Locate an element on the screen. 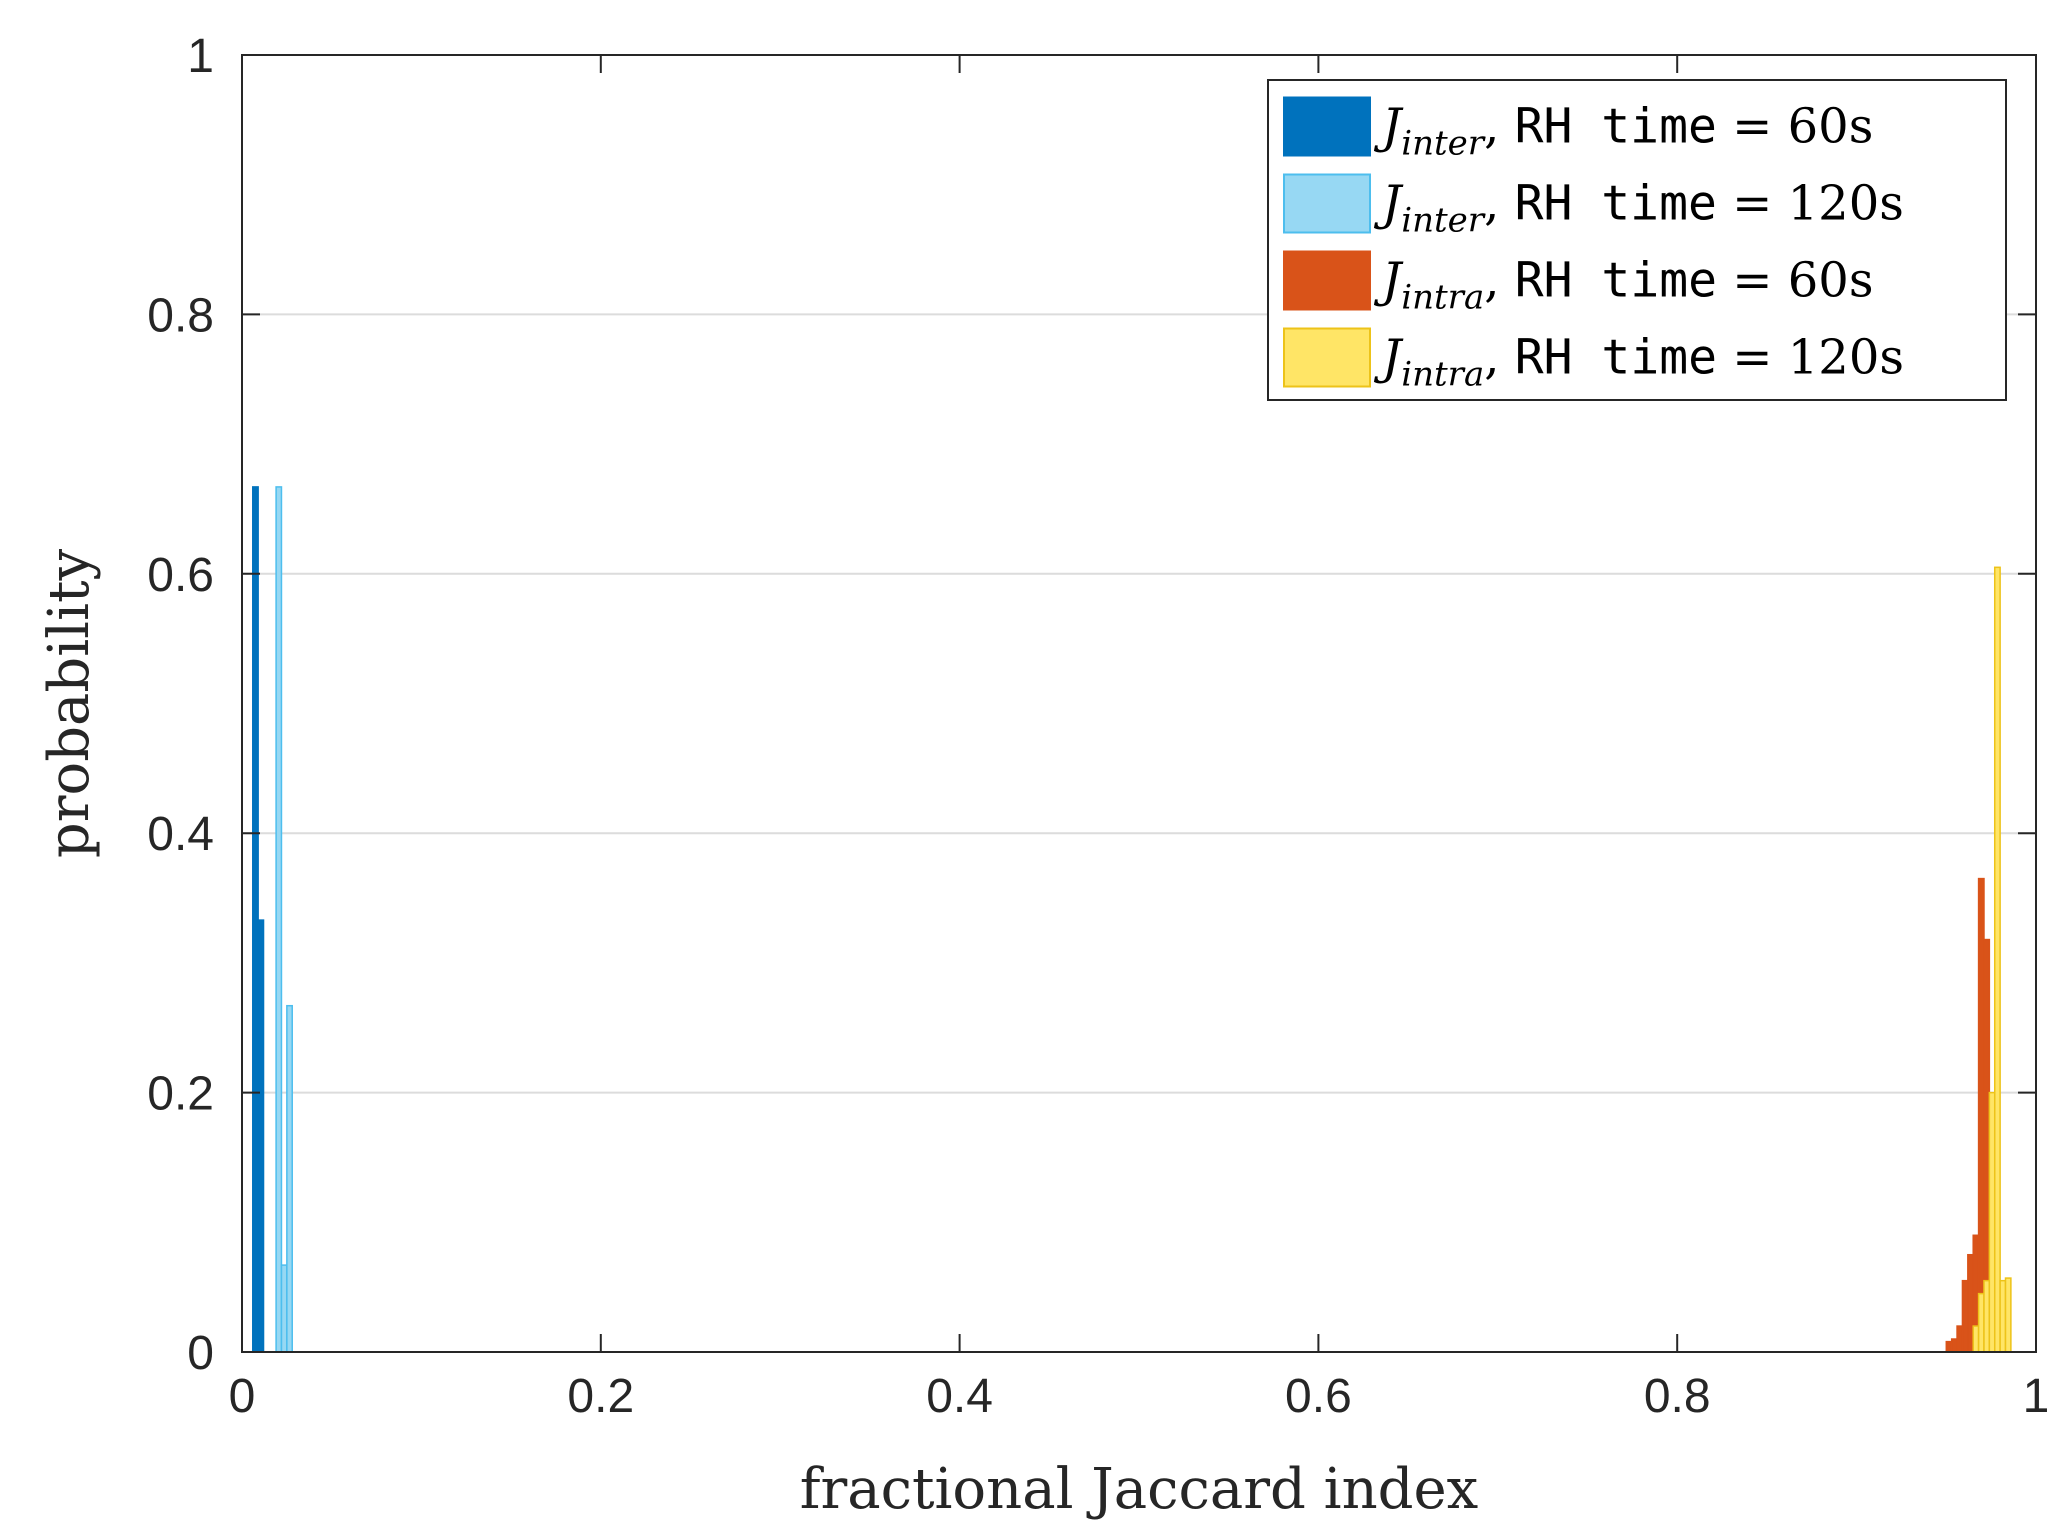  legend-label: Jintra, RH time = 60s is located at coordinates (1623, 285).